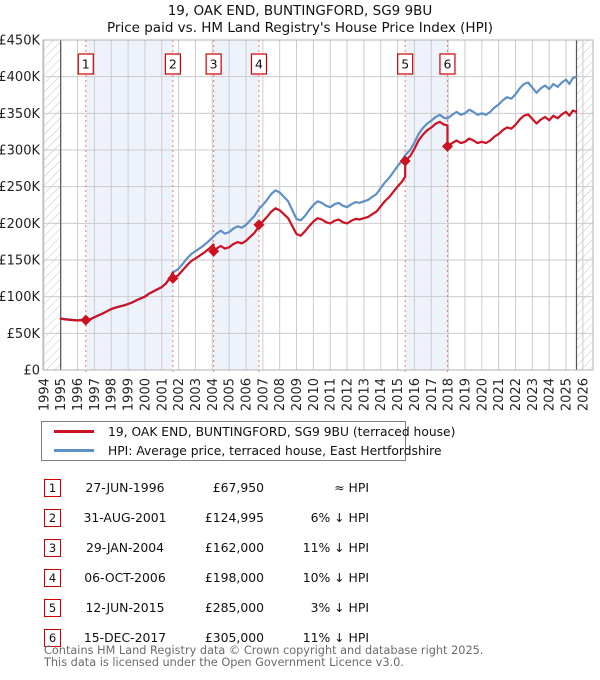 This screenshot has width=600, height=680. I want to click on svg-text: 1999, so click(129, 394).